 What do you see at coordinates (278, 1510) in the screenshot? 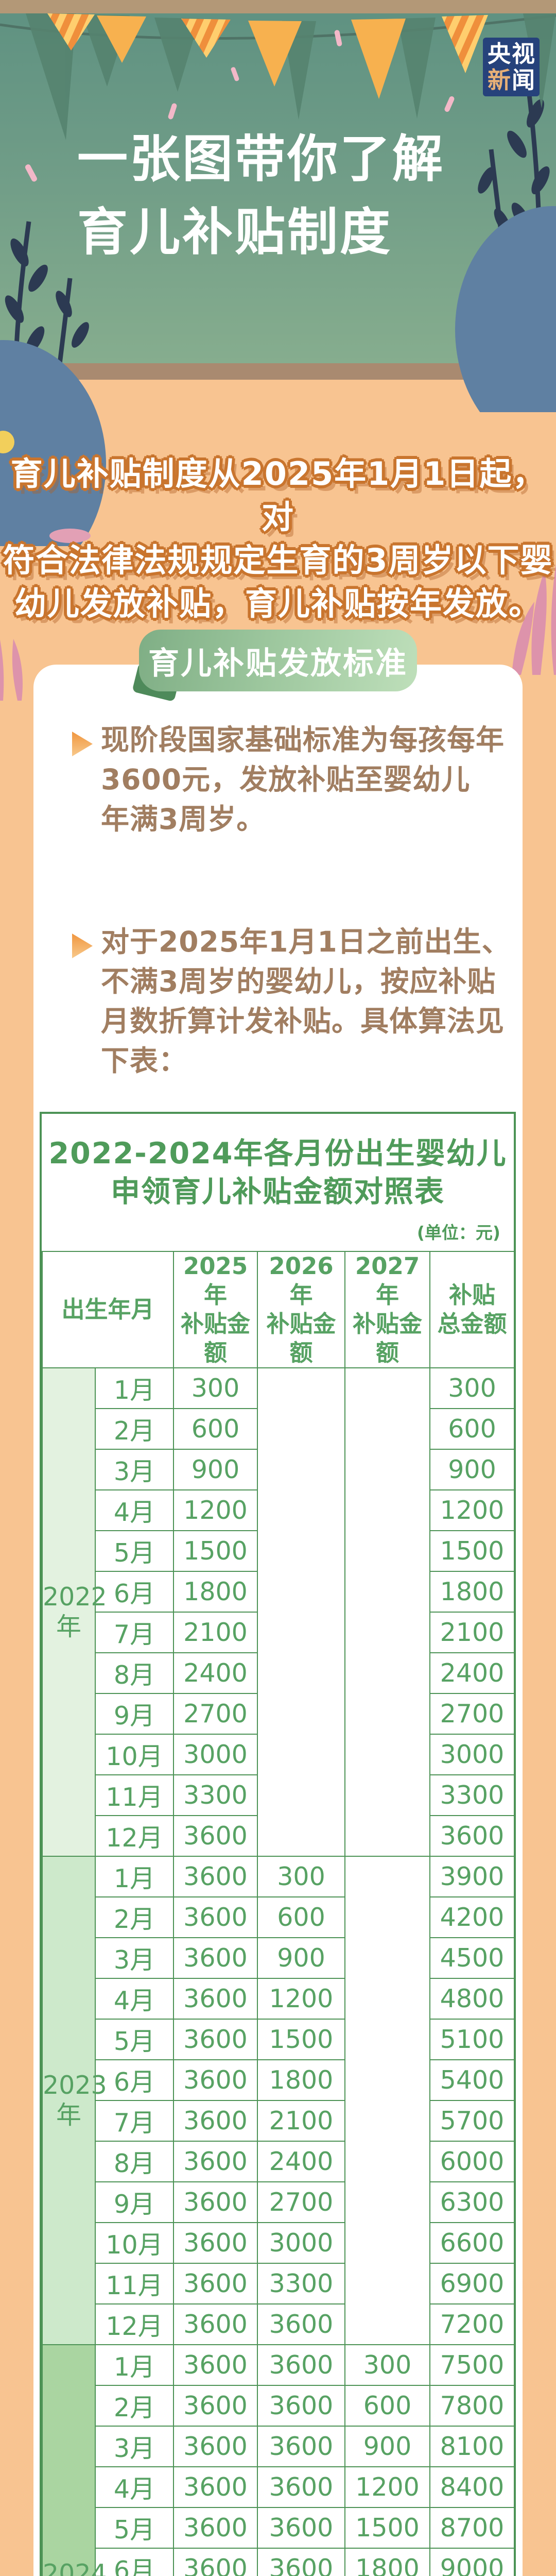
I see `table-row: 4月 1200 1200` at bounding box center [278, 1510].